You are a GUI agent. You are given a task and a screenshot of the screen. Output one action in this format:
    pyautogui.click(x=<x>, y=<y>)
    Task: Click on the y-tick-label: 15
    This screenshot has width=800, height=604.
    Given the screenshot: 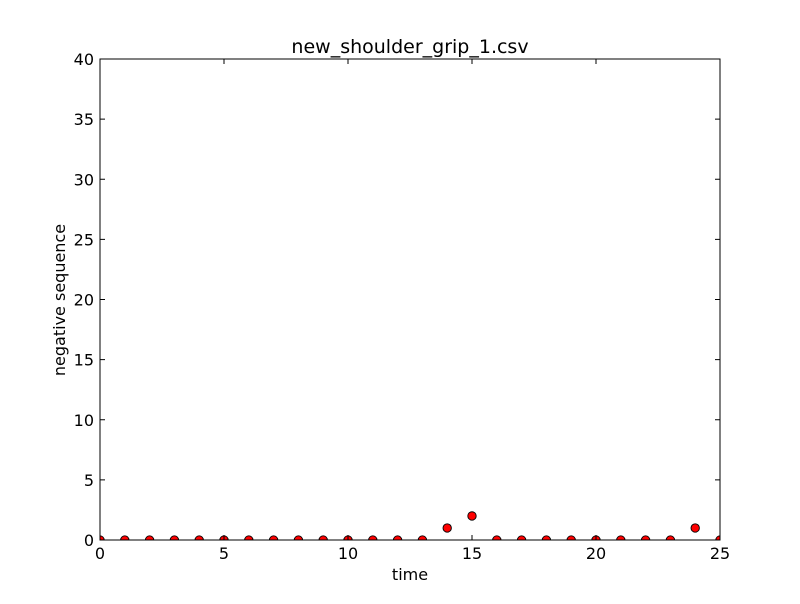 What is the action you would take?
    pyautogui.click(x=84, y=360)
    